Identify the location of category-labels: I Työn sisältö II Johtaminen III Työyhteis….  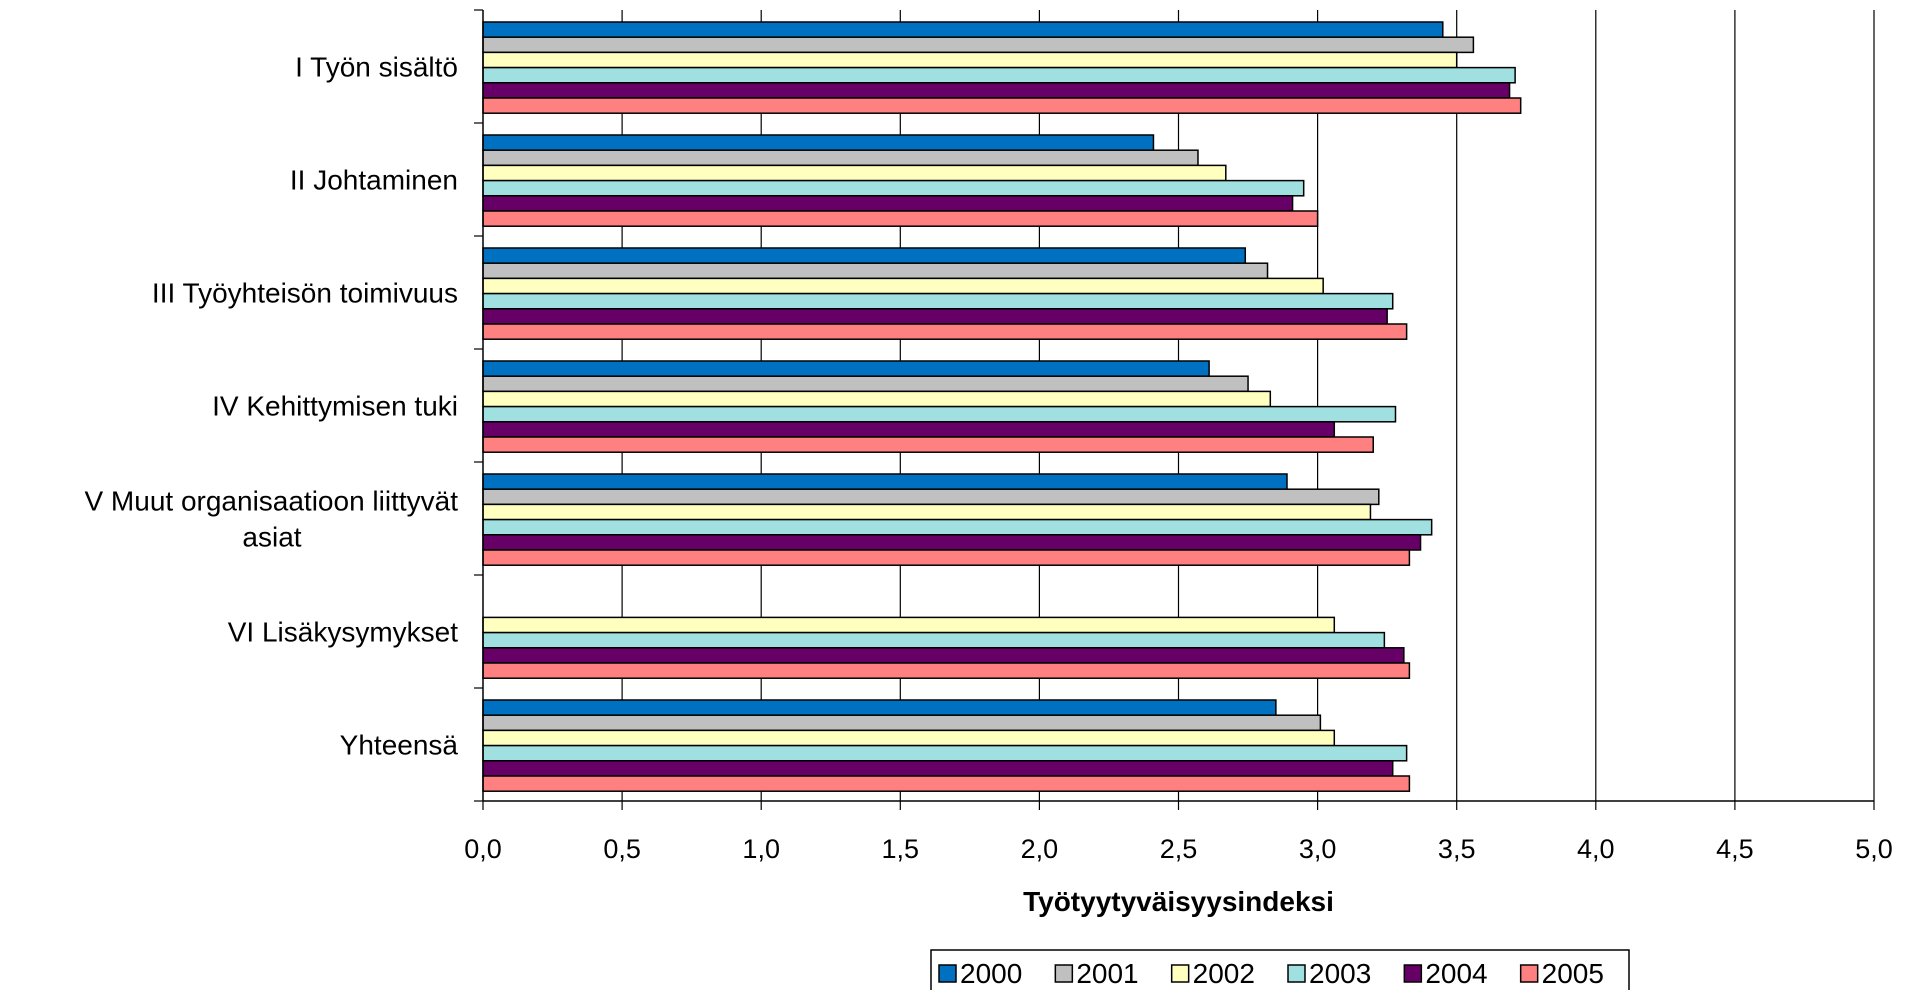
(271, 406).